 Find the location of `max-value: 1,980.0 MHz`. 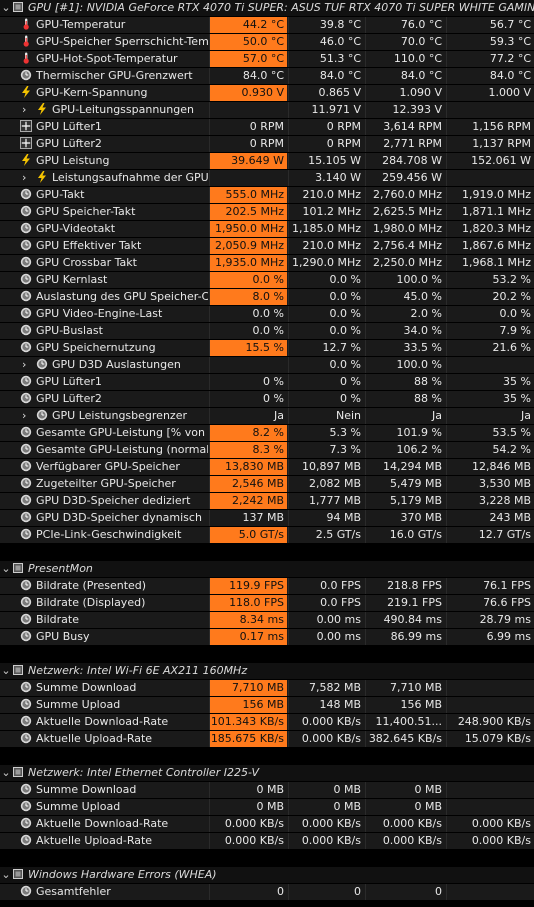

max-value: 1,980.0 MHz is located at coordinates (405, 229).